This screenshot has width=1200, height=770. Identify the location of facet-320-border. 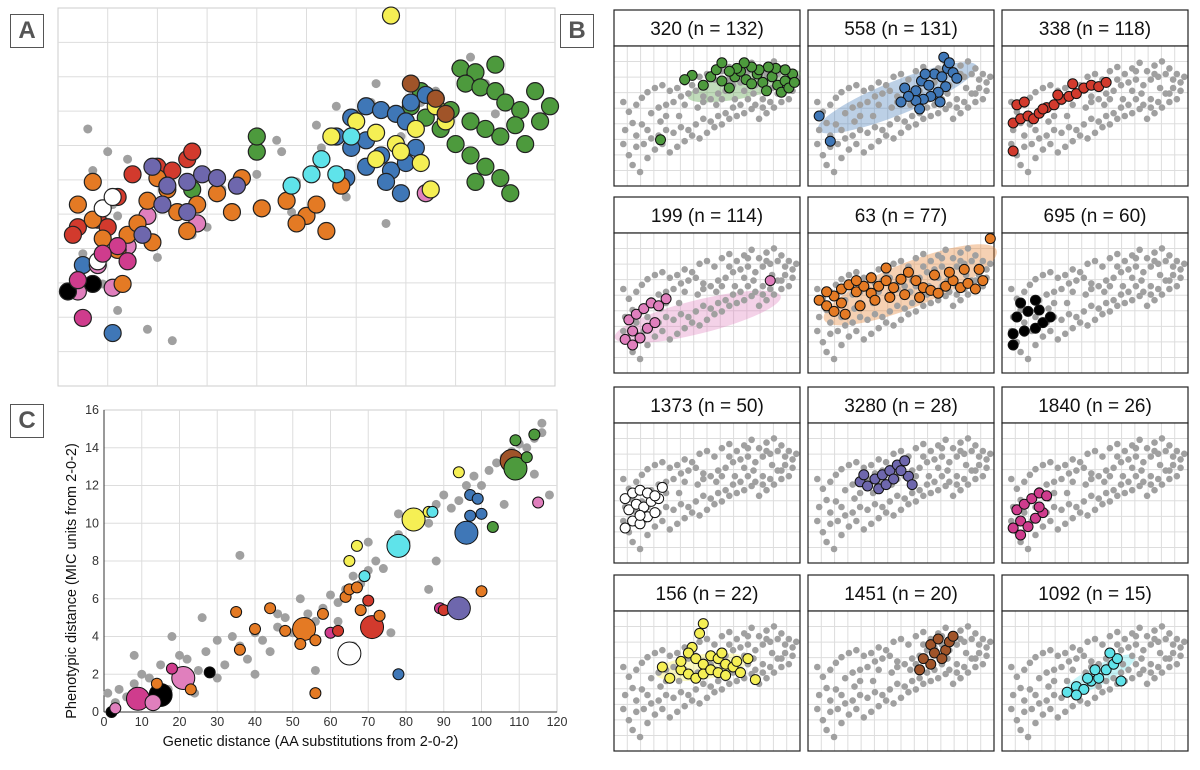
(707, 116).